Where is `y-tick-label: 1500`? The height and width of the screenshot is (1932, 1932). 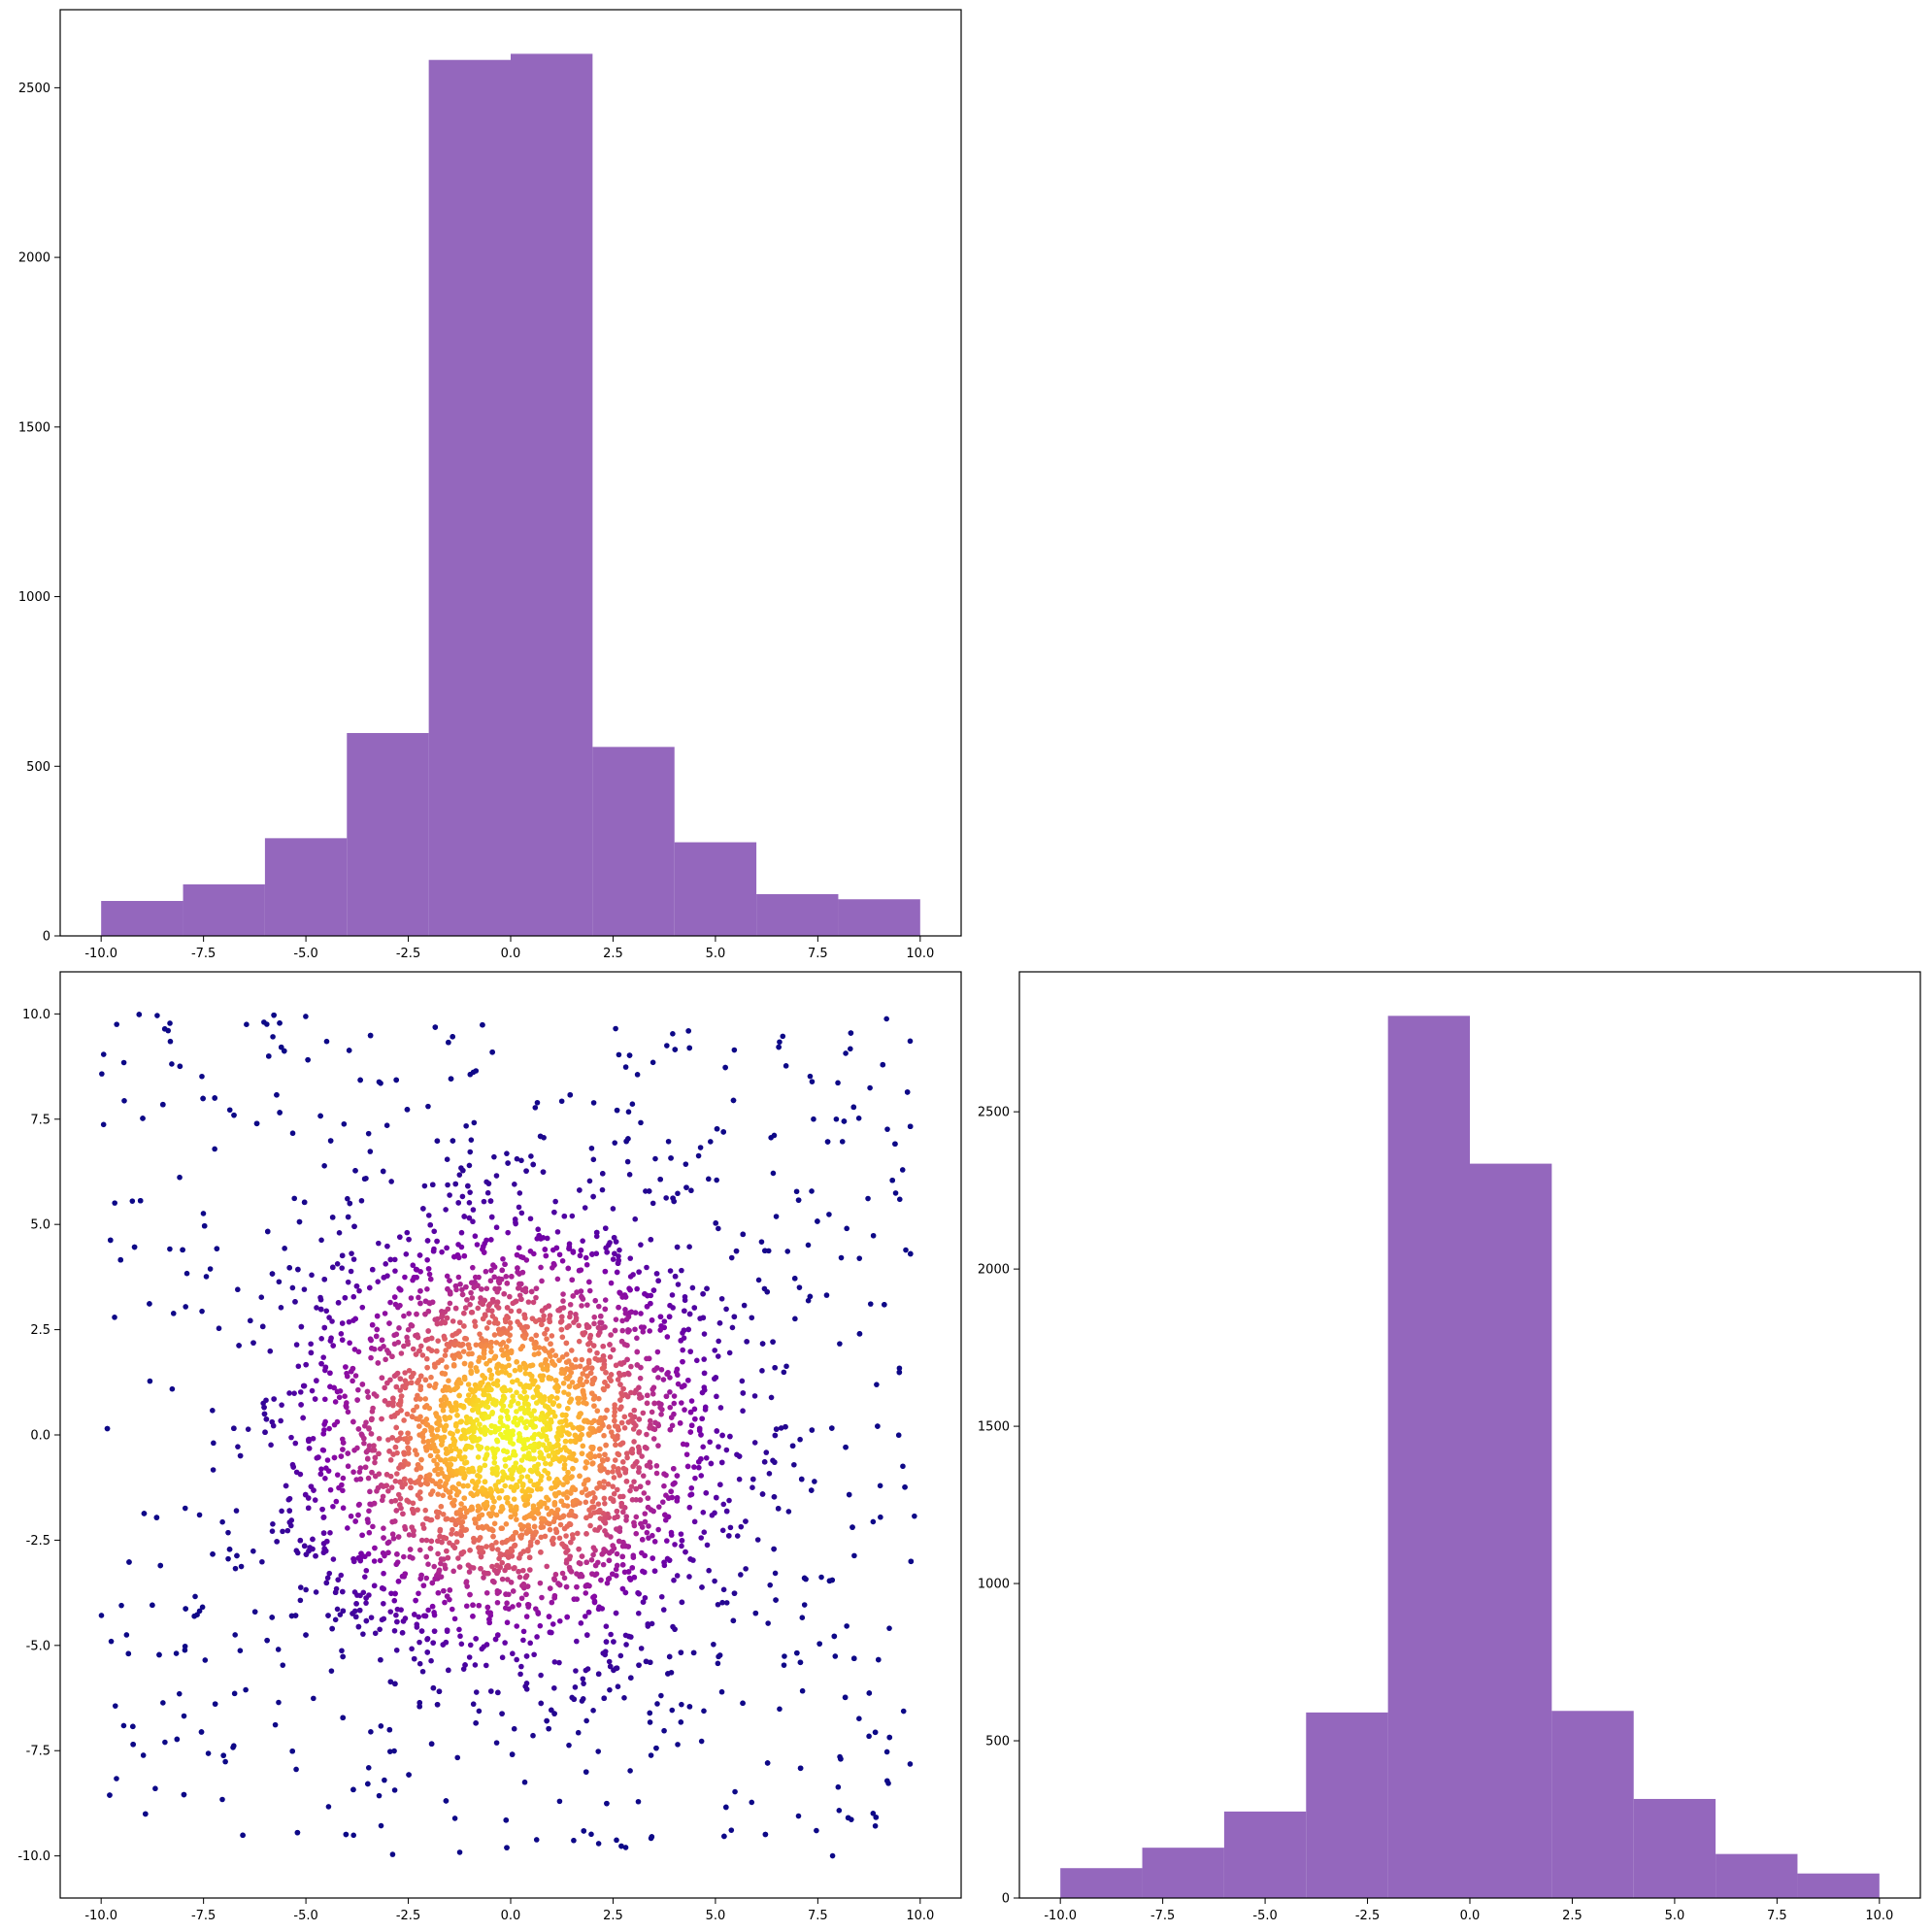 y-tick-label: 1500 is located at coordinates (34, 427).